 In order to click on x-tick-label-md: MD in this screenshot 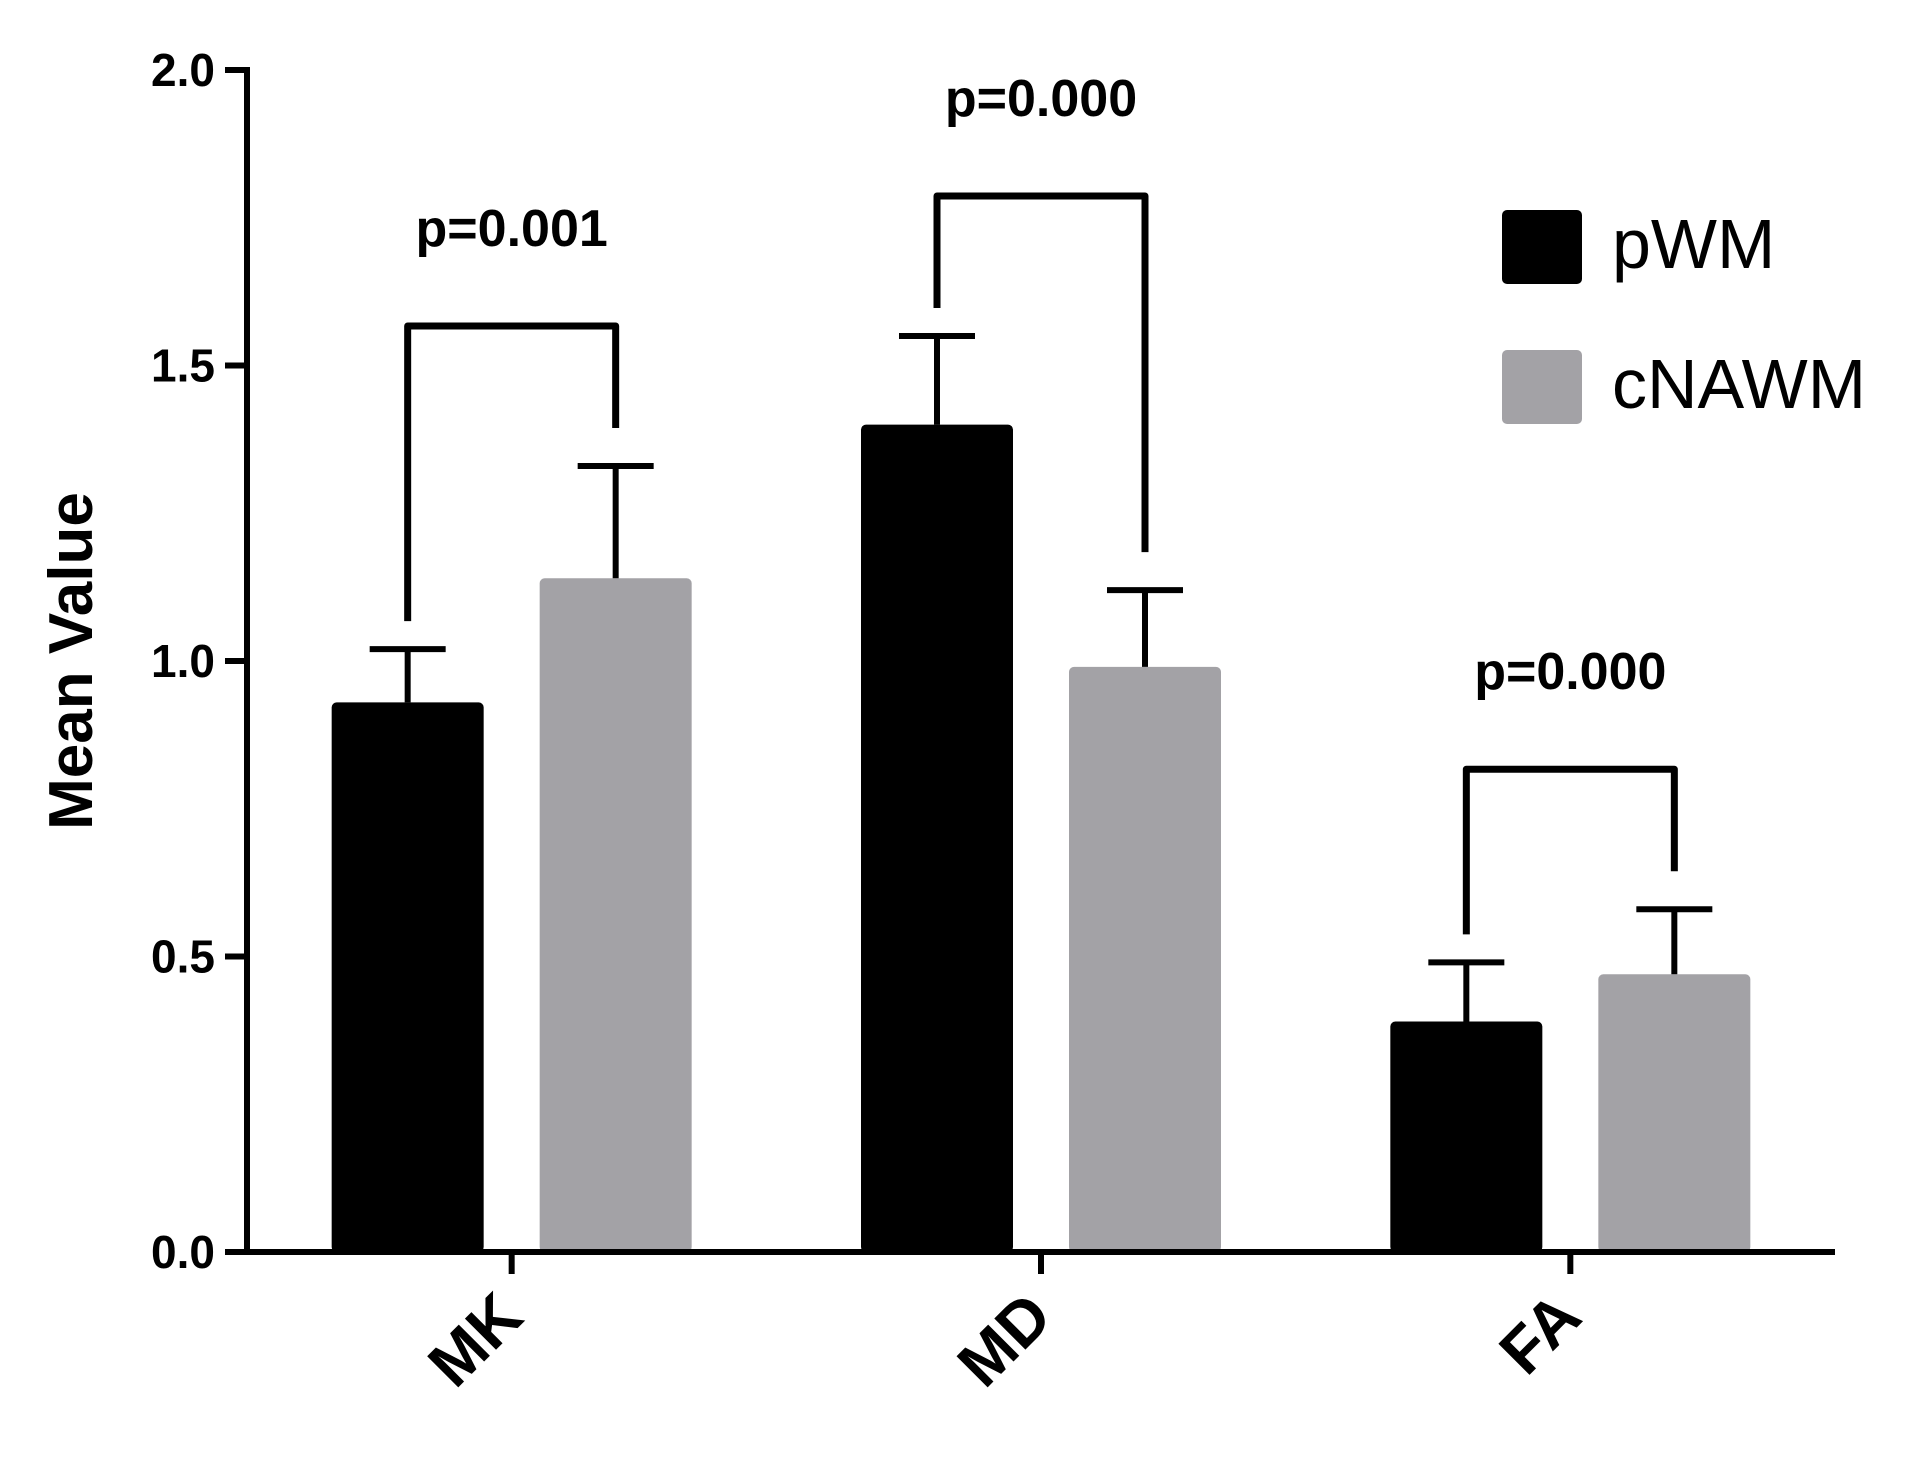, I will do `click(1004, 1339)`.